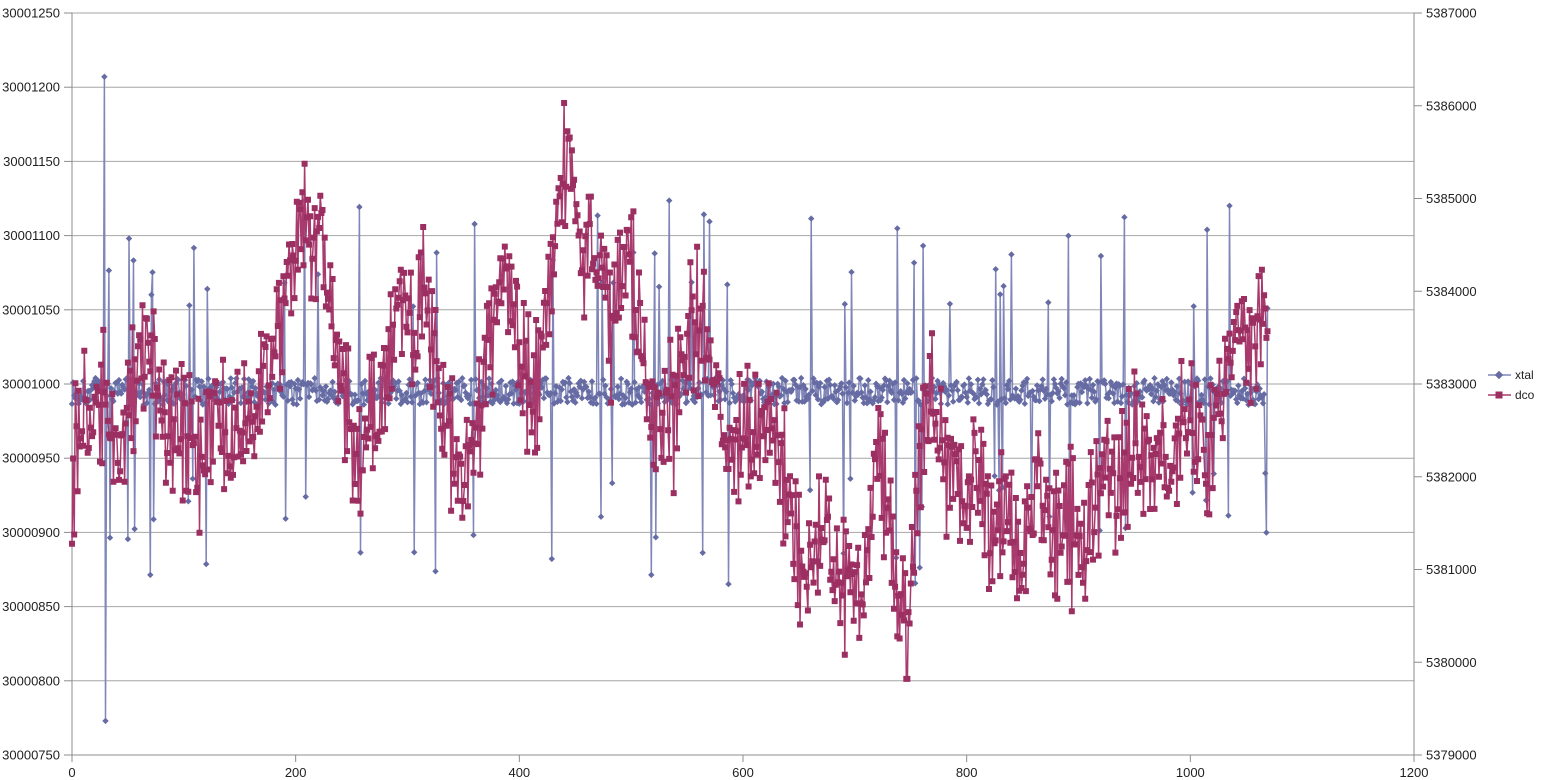 The image size is (1542, 780). What do you see at coordinates (1451, 476) in the screenshot?
I see `y-right-tick-label: 5382000` at bounding box center [1451, 476].